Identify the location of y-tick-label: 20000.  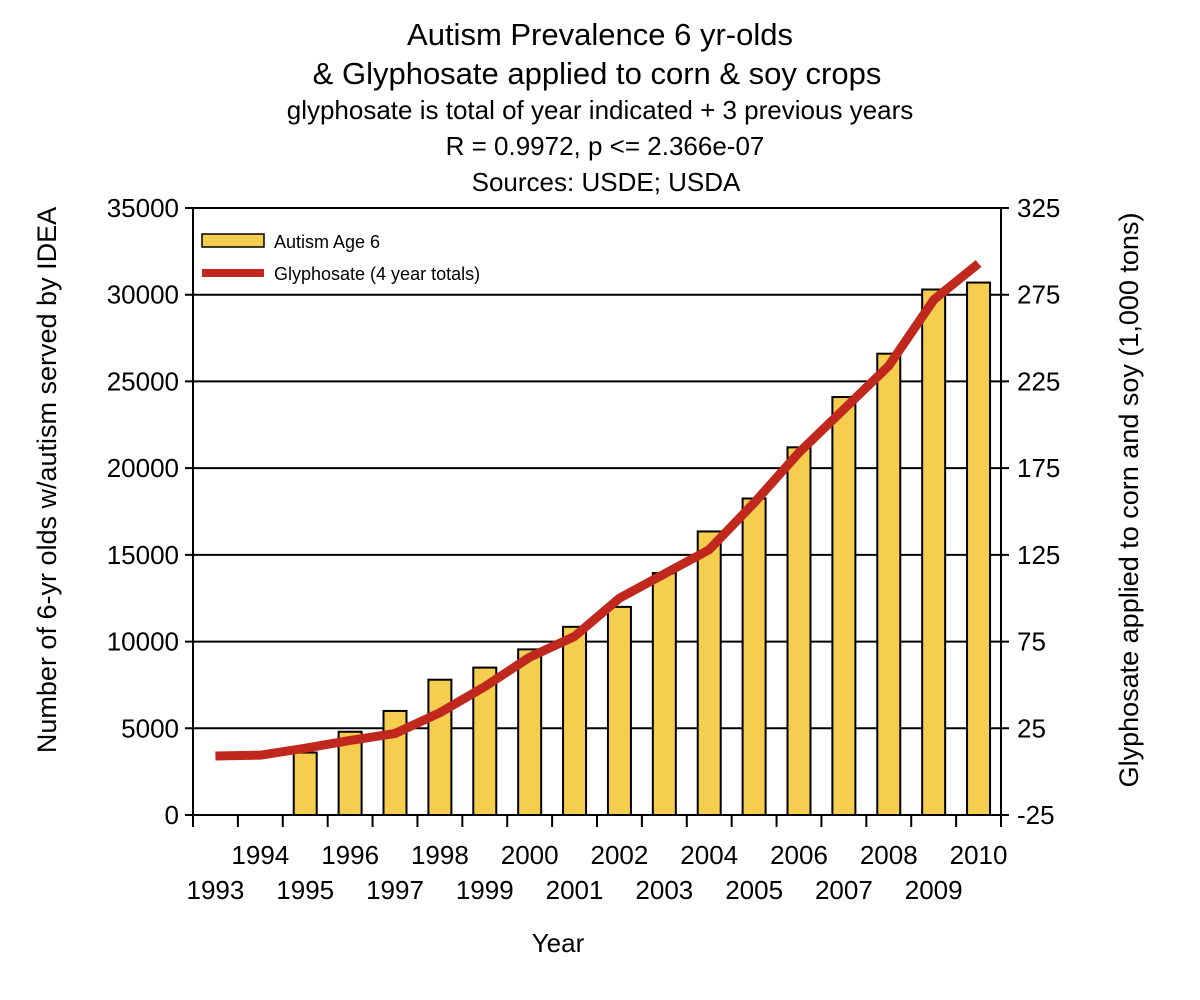
(143, 468).